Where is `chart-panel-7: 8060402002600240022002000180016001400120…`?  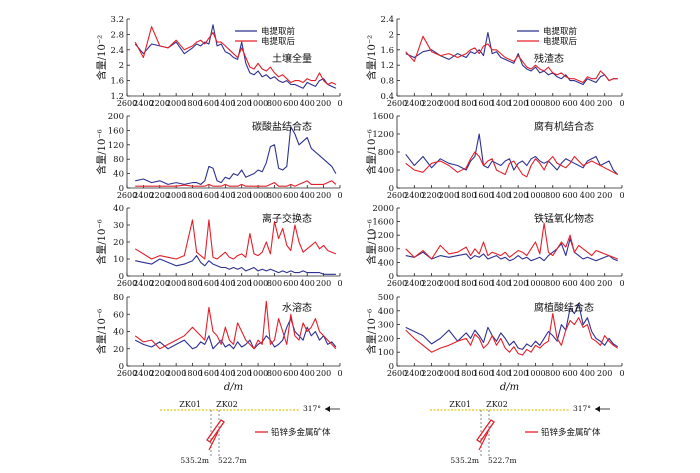
chart-panel-7: 8060402002600240022002000180016001400120… is located at coordinates (219, 343).